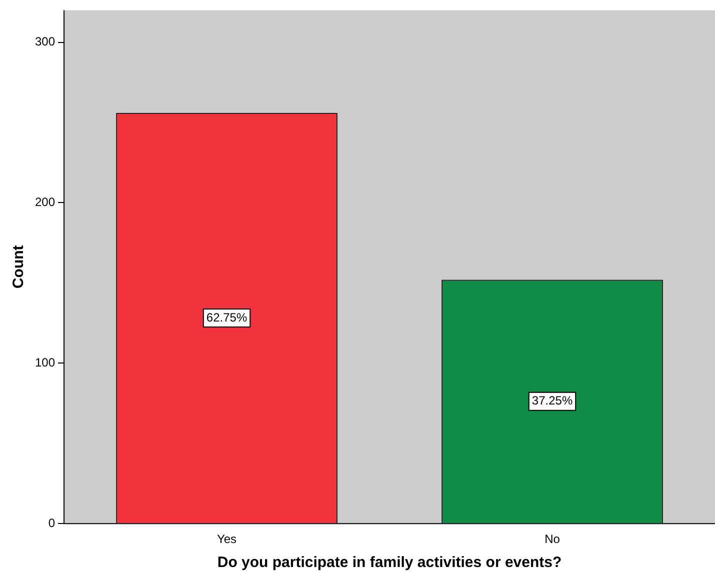  I want to click on x-tick-label: Yes, so click(226, 539).